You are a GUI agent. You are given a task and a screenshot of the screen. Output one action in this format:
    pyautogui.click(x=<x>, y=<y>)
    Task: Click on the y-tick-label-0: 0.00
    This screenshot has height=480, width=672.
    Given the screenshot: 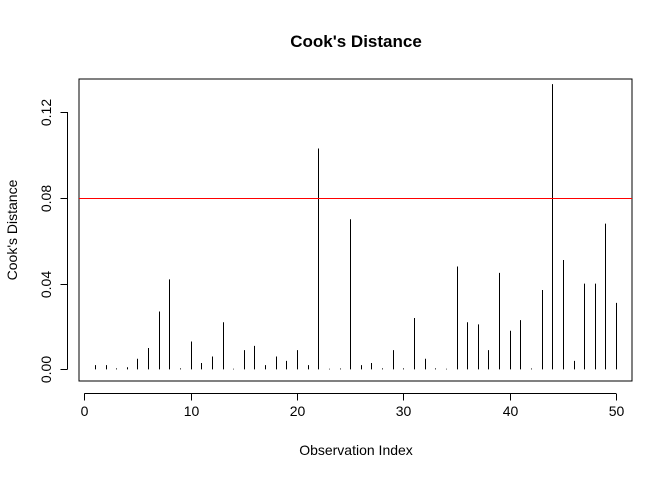 What is the action you would take?
    pyautogui.click(x=46, y=369)
    